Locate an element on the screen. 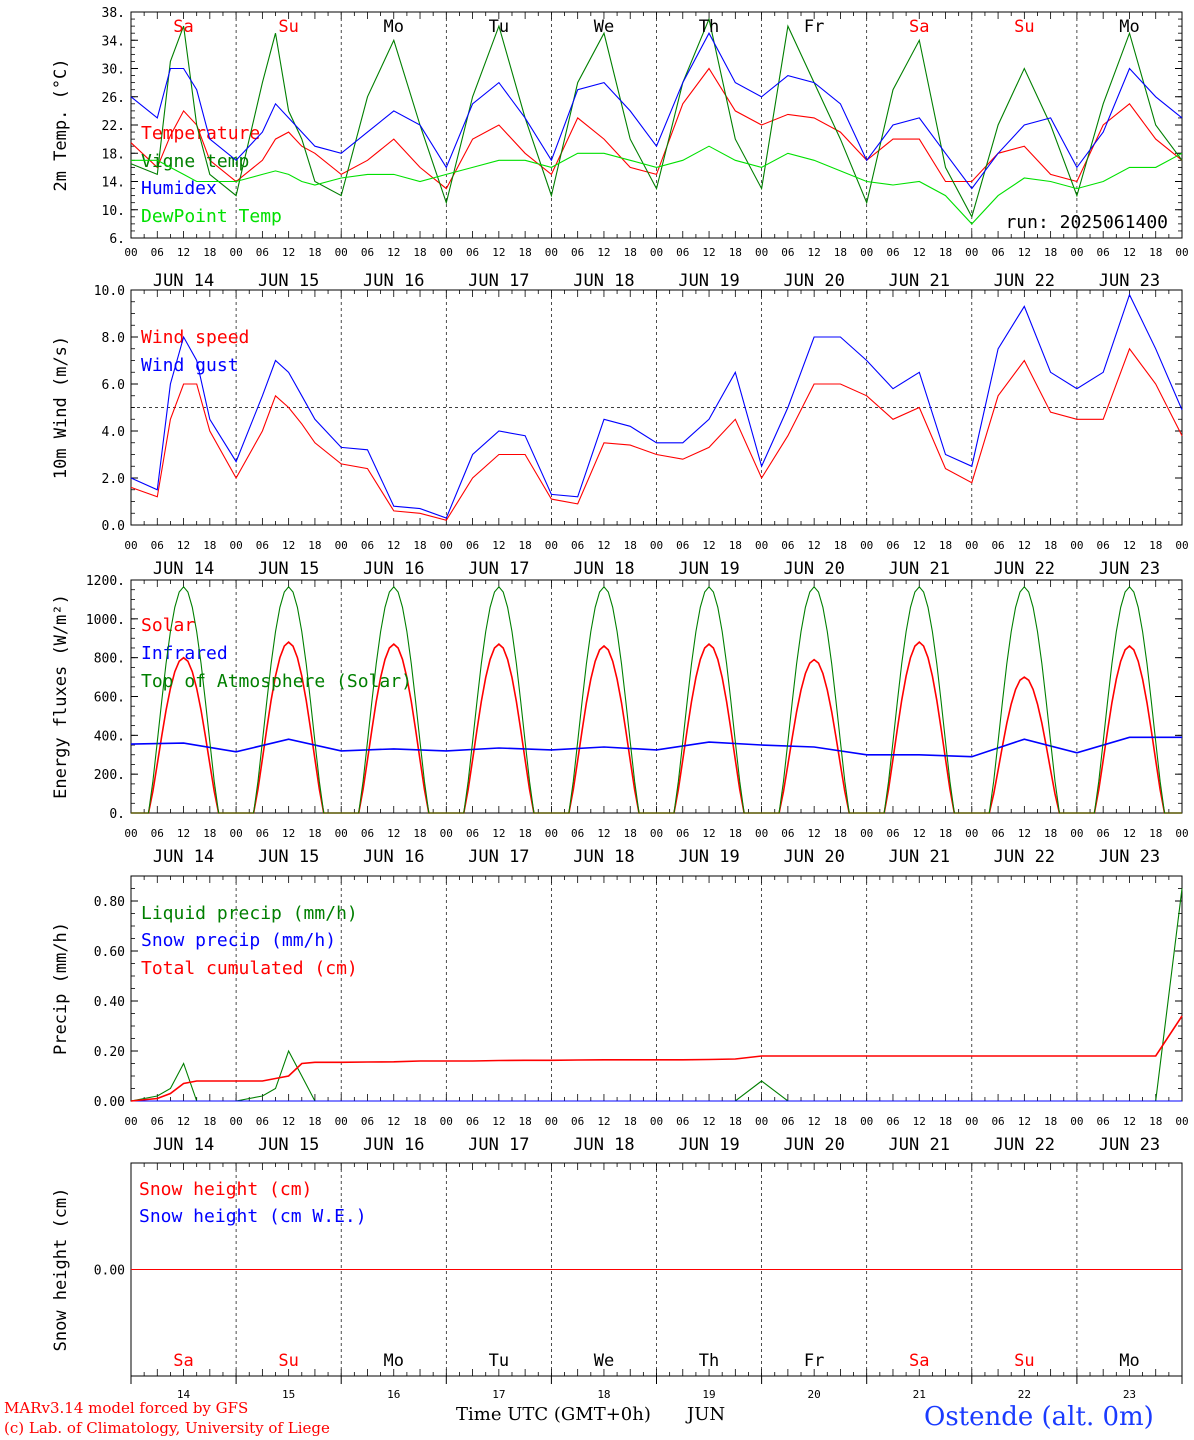 This screenshot has height=1440, width=1194. series-line-wind-speed is located at coordinates (656, 434).